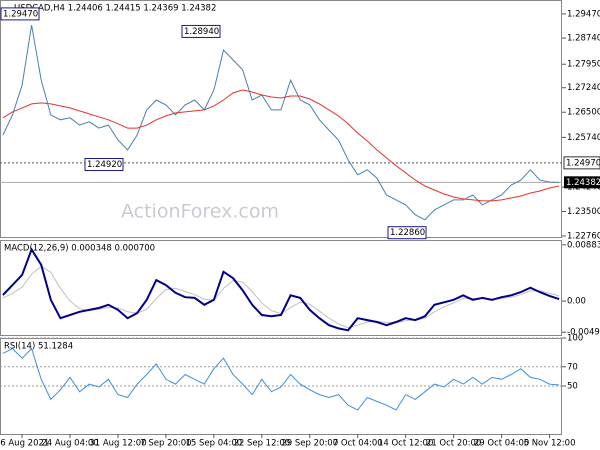  I want to click on annotation-label: 1.22860, so click(407, 233).